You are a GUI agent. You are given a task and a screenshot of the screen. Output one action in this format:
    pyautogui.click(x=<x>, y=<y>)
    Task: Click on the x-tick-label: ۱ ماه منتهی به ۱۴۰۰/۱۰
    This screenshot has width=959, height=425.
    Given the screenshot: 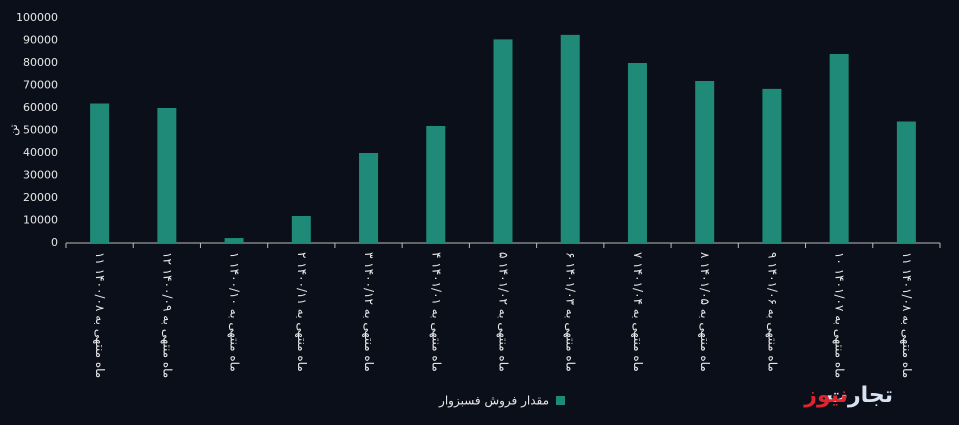 What is the action you would take?
    pyautogui.click(x=235, y=312)
    